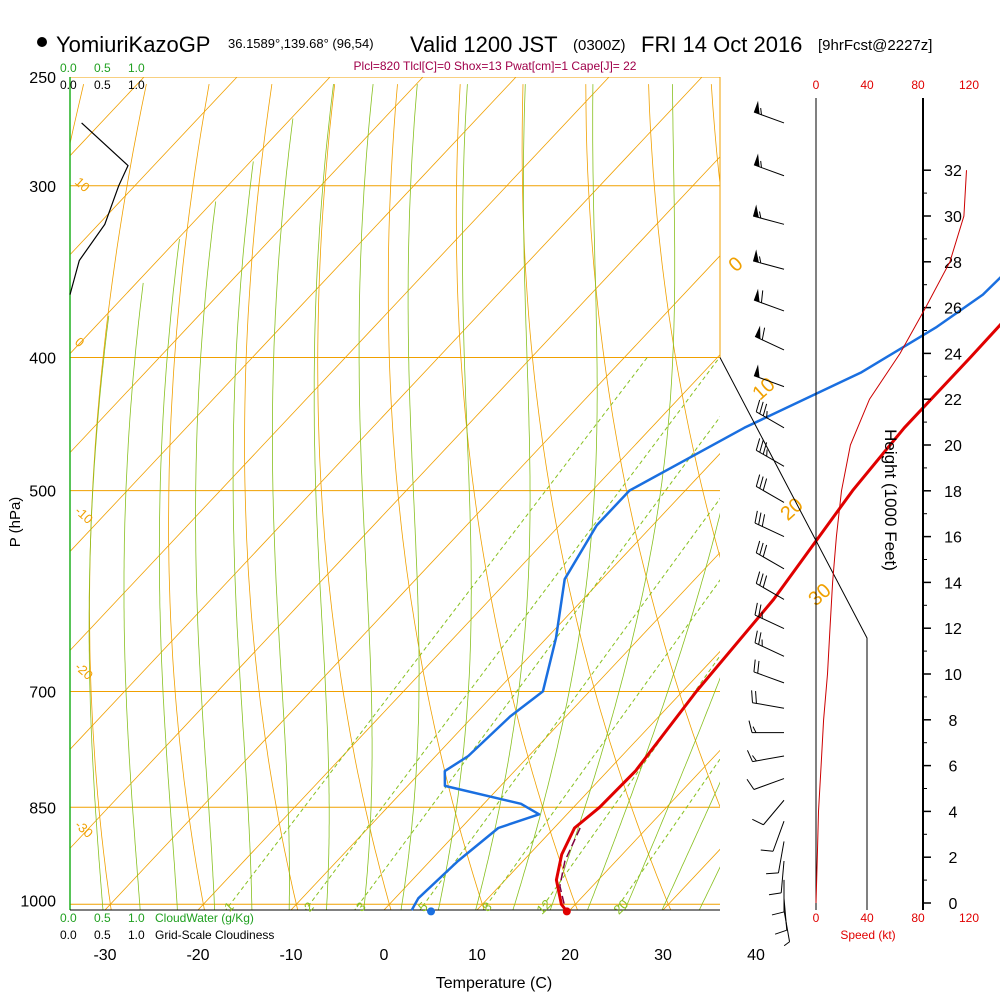 Image resolution: width=1000 pixels, height=1000 pixels. What do you see at coordinates (756, 160) in the screenshot?
I see `wind-barb-flag` at bounding box center [756, 160].